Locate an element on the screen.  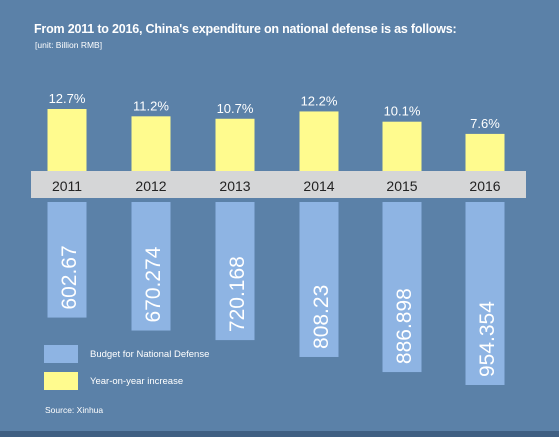
increase-bar-2014 is located at coordinates (319, 141).